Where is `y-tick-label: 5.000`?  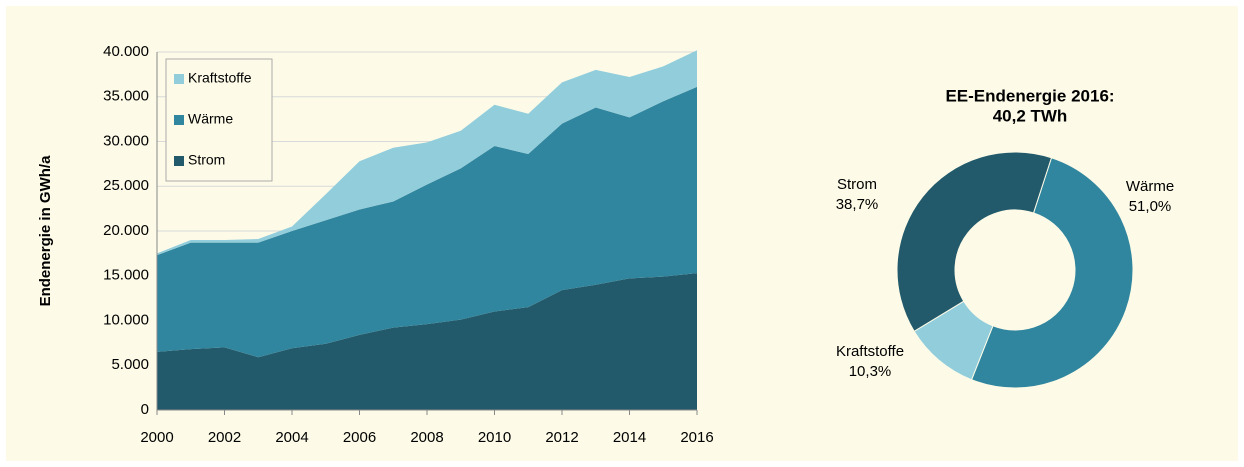
y-tick-label: 5.000 is located at coordinates (130, 364).